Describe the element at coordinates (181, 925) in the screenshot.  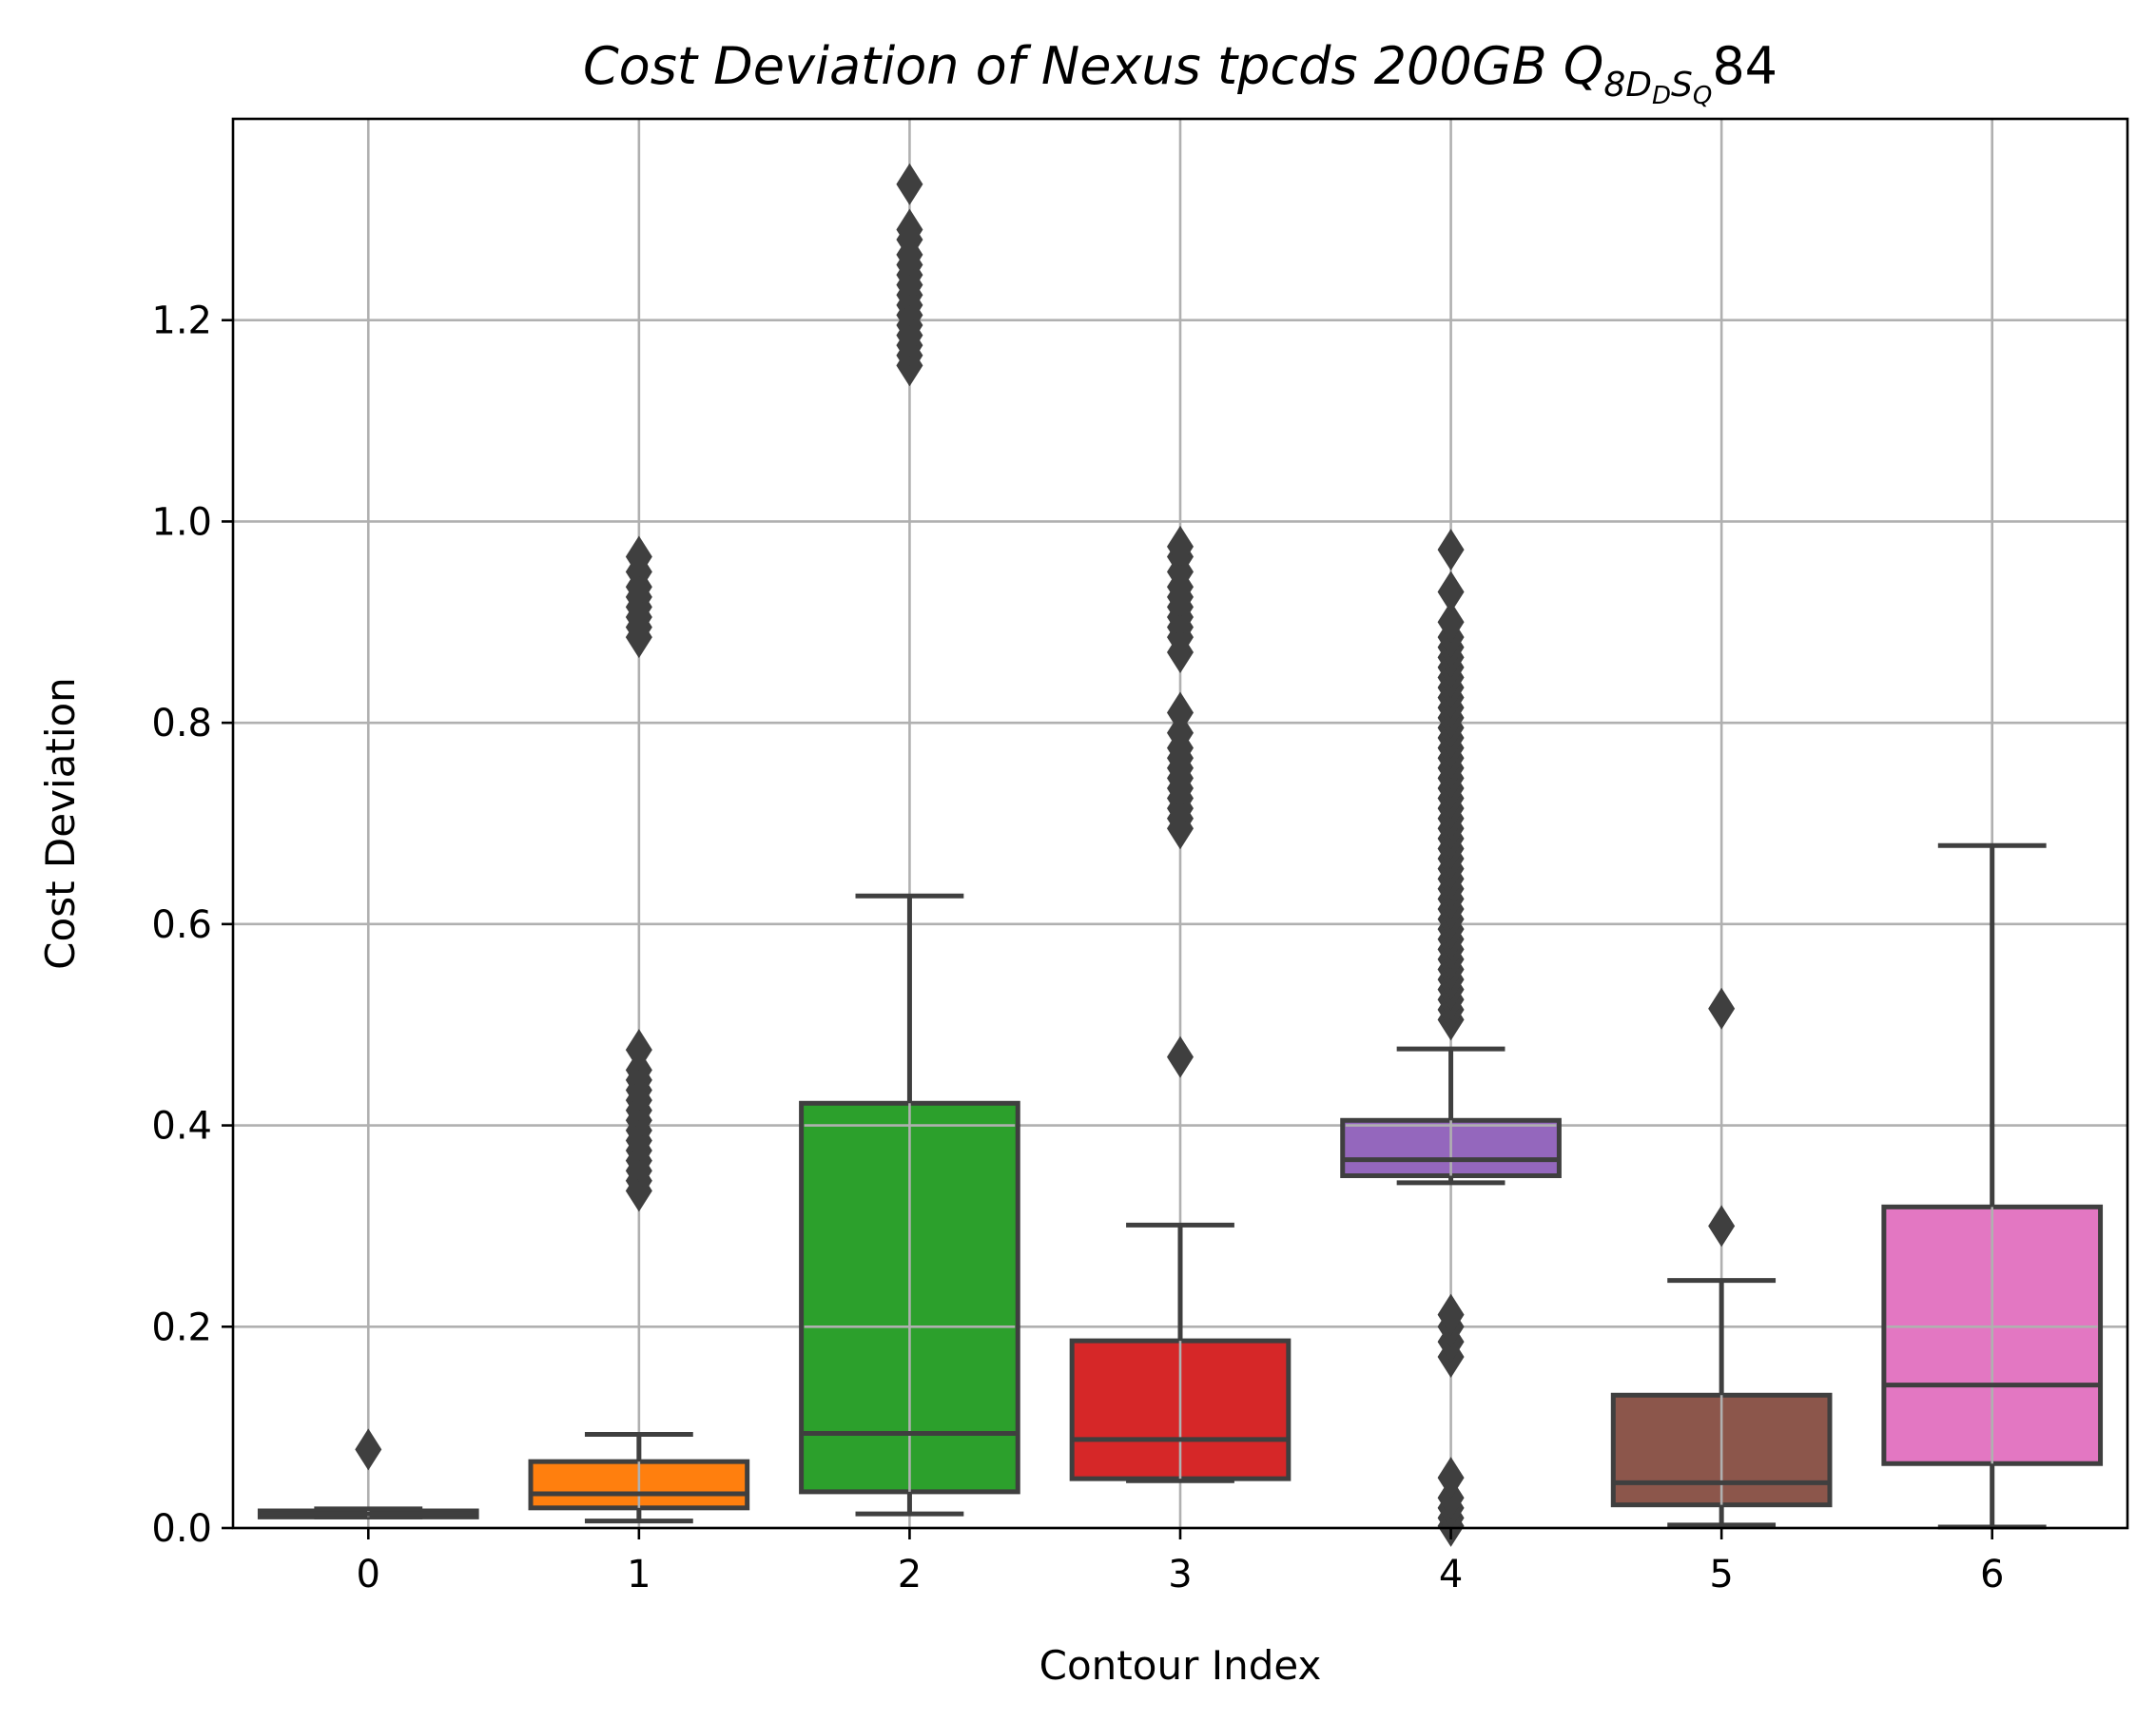
I see `y-tick-label: 0.6` at that location.